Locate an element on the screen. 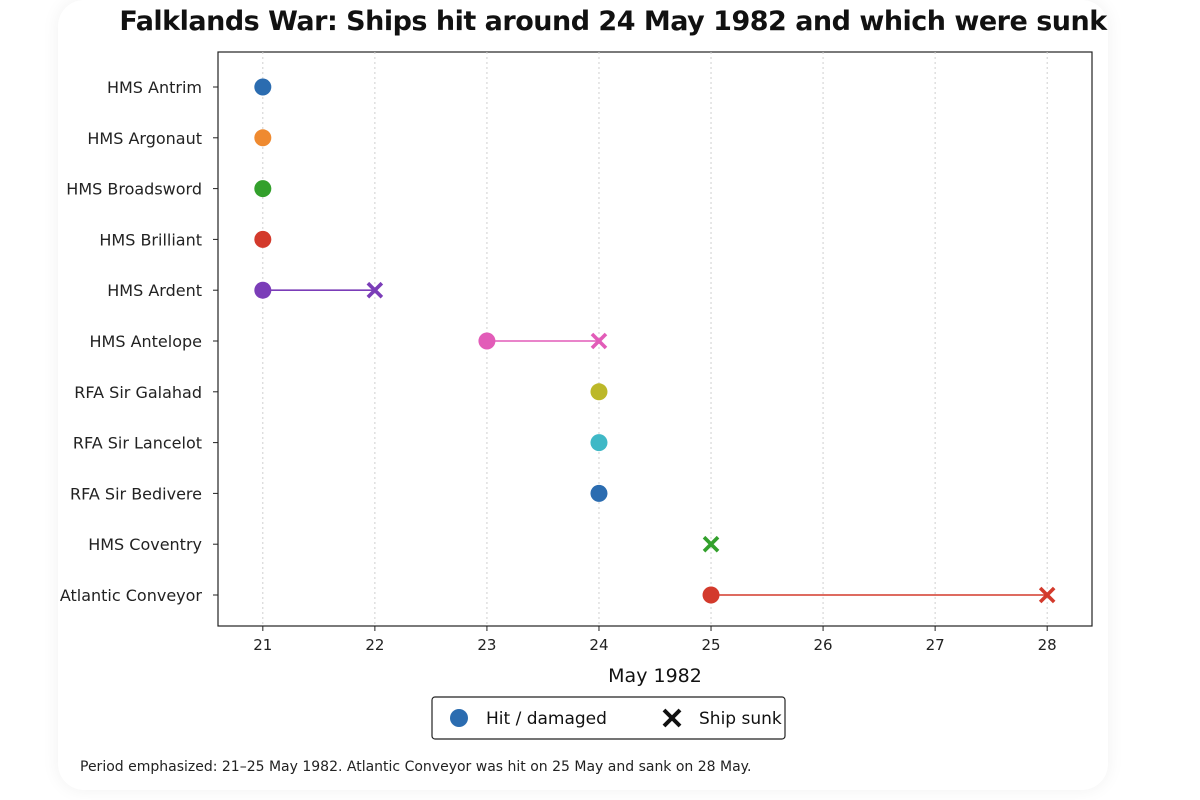 The image size is (1200, 800). y-tick-label: Atlantic Conveyor is located at coordinates (131, 595).